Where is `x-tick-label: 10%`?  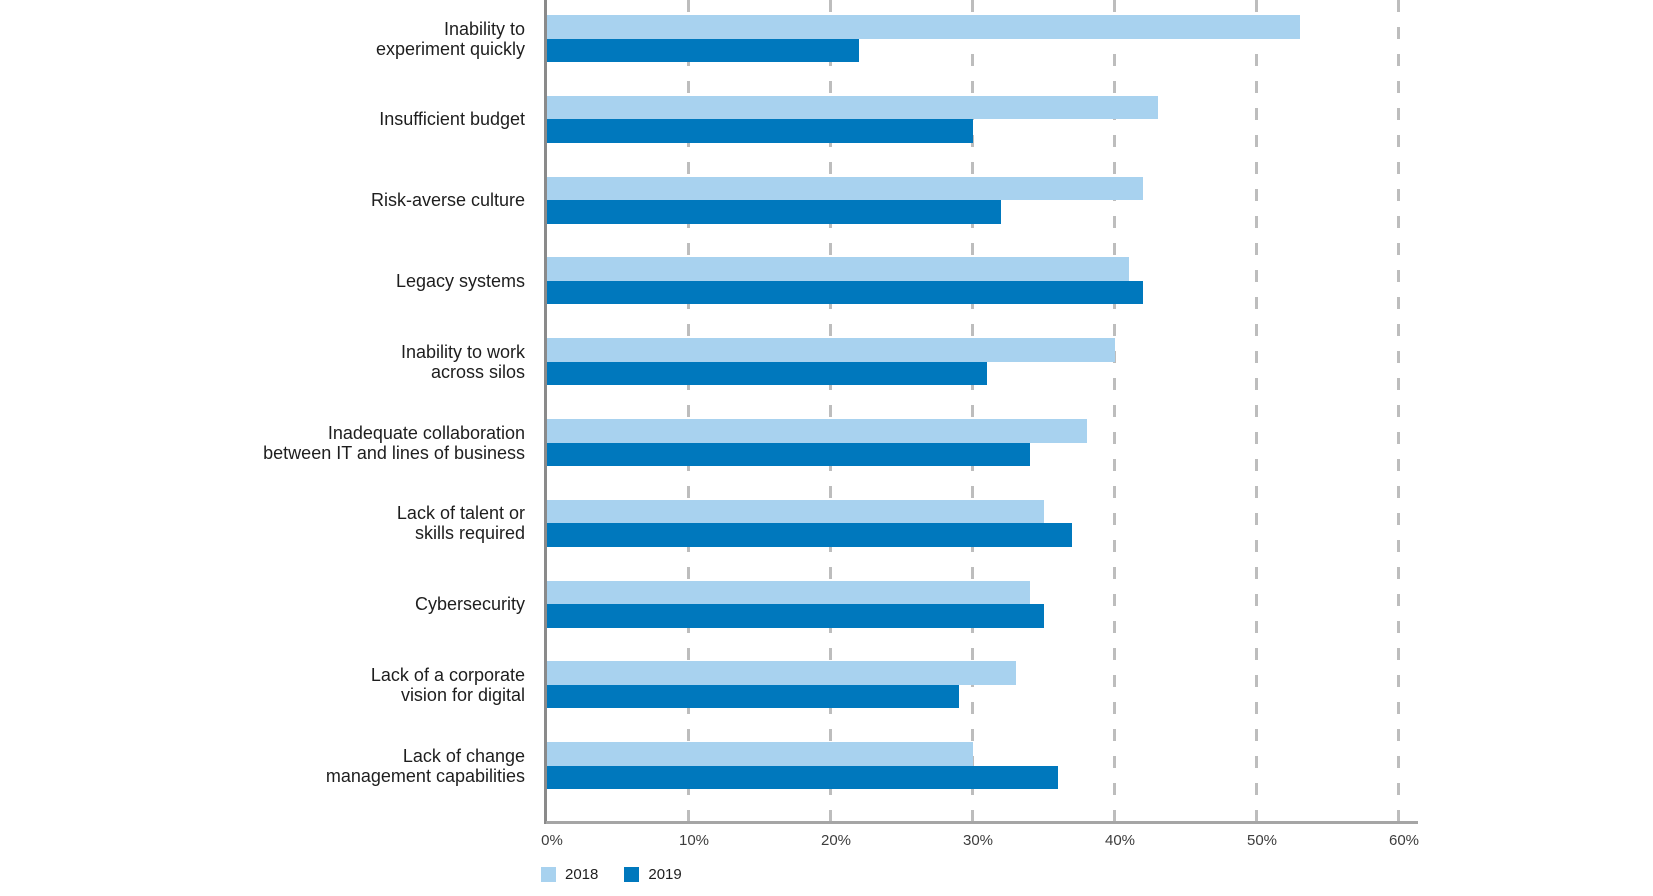 x-tick-label: 10% is located at coordinates (694, 840).